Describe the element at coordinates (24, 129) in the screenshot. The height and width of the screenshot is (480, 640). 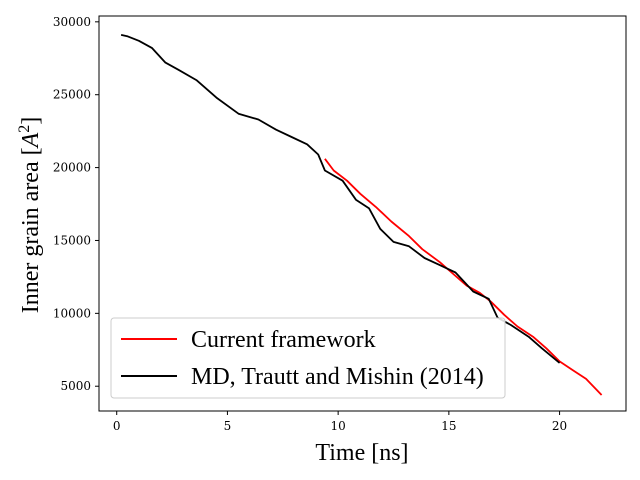
I see `y-axis-label-exponent: 2` at that location.